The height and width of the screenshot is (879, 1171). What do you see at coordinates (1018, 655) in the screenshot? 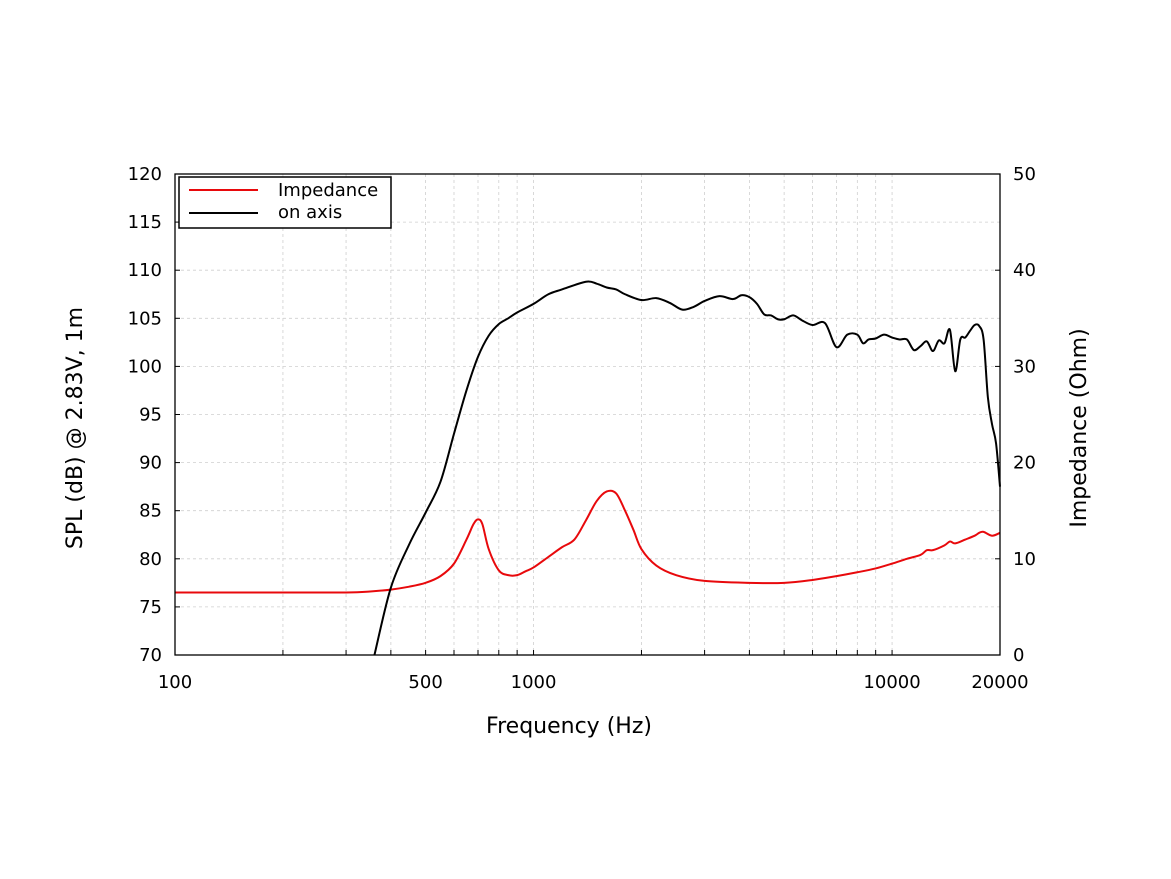
I see `y2-tick-label: 0` at bounding box center [1018, 655].